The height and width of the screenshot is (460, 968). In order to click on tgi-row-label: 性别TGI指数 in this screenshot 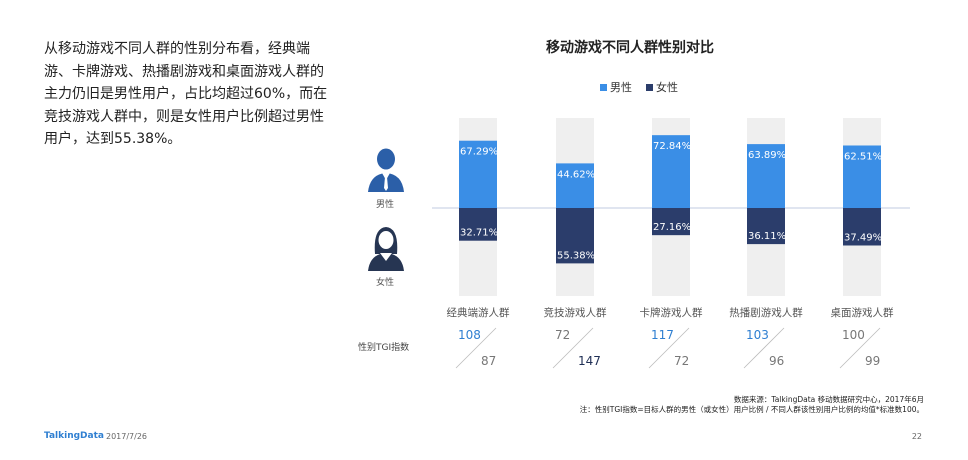, I will do `click(384, 348)`.